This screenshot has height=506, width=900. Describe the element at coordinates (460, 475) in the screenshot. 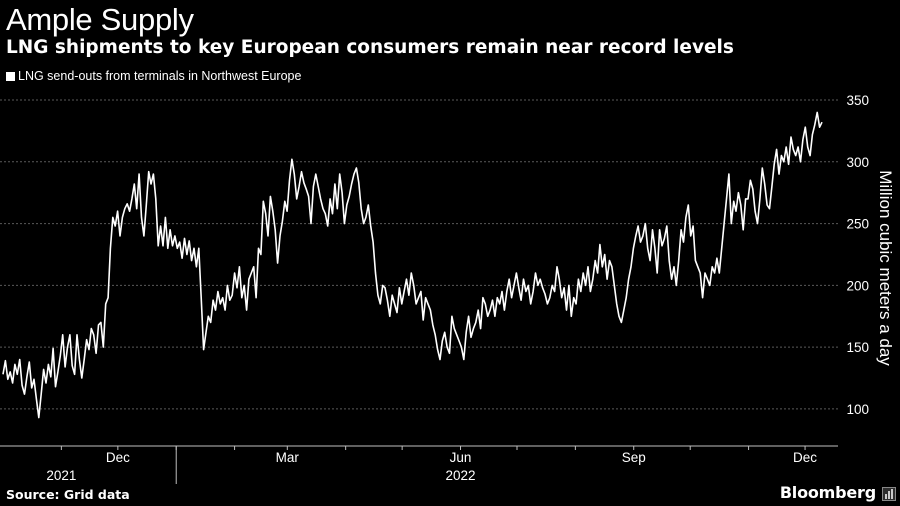

I see `x-year-label: 2022` at that location.